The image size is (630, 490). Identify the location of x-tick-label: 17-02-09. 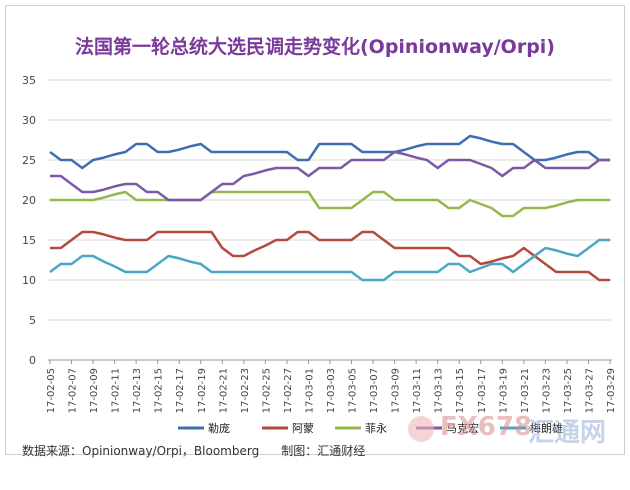
(94, 390).